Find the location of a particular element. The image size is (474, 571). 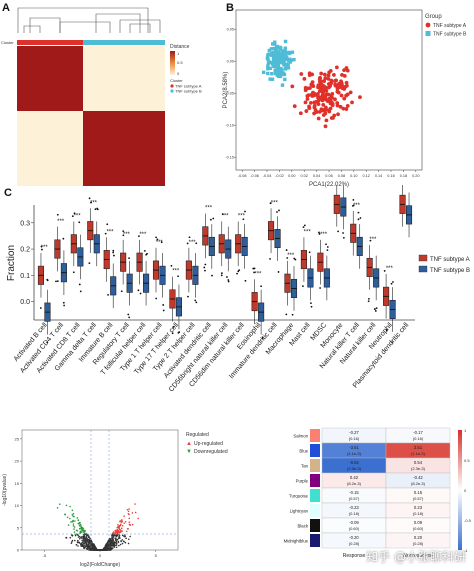

x-tick-label: -0.06 is located at coordinates (254, 176).